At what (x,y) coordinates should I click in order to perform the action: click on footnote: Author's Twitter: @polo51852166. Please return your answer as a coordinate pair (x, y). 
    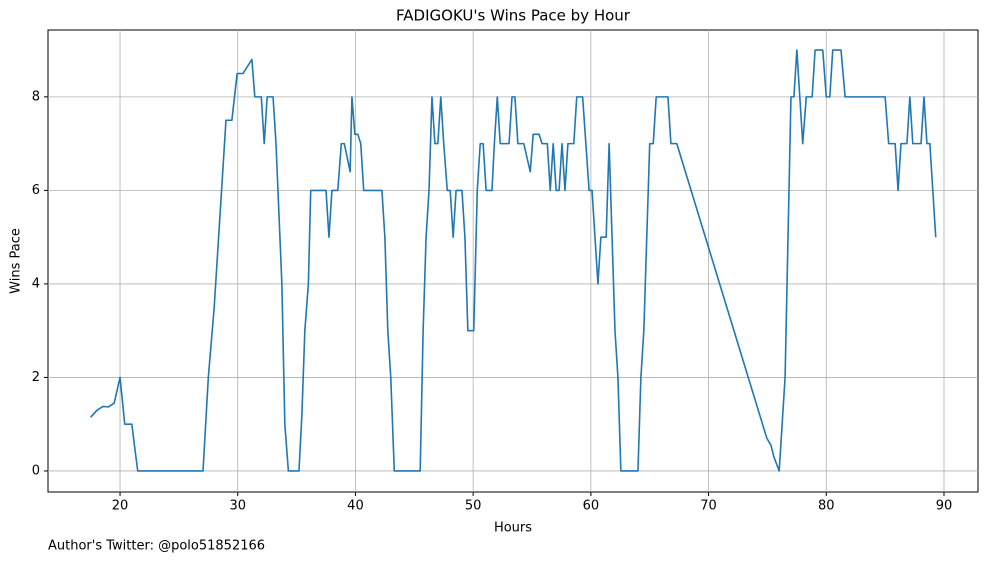
    Looking at the image, I should click on (156, 546).